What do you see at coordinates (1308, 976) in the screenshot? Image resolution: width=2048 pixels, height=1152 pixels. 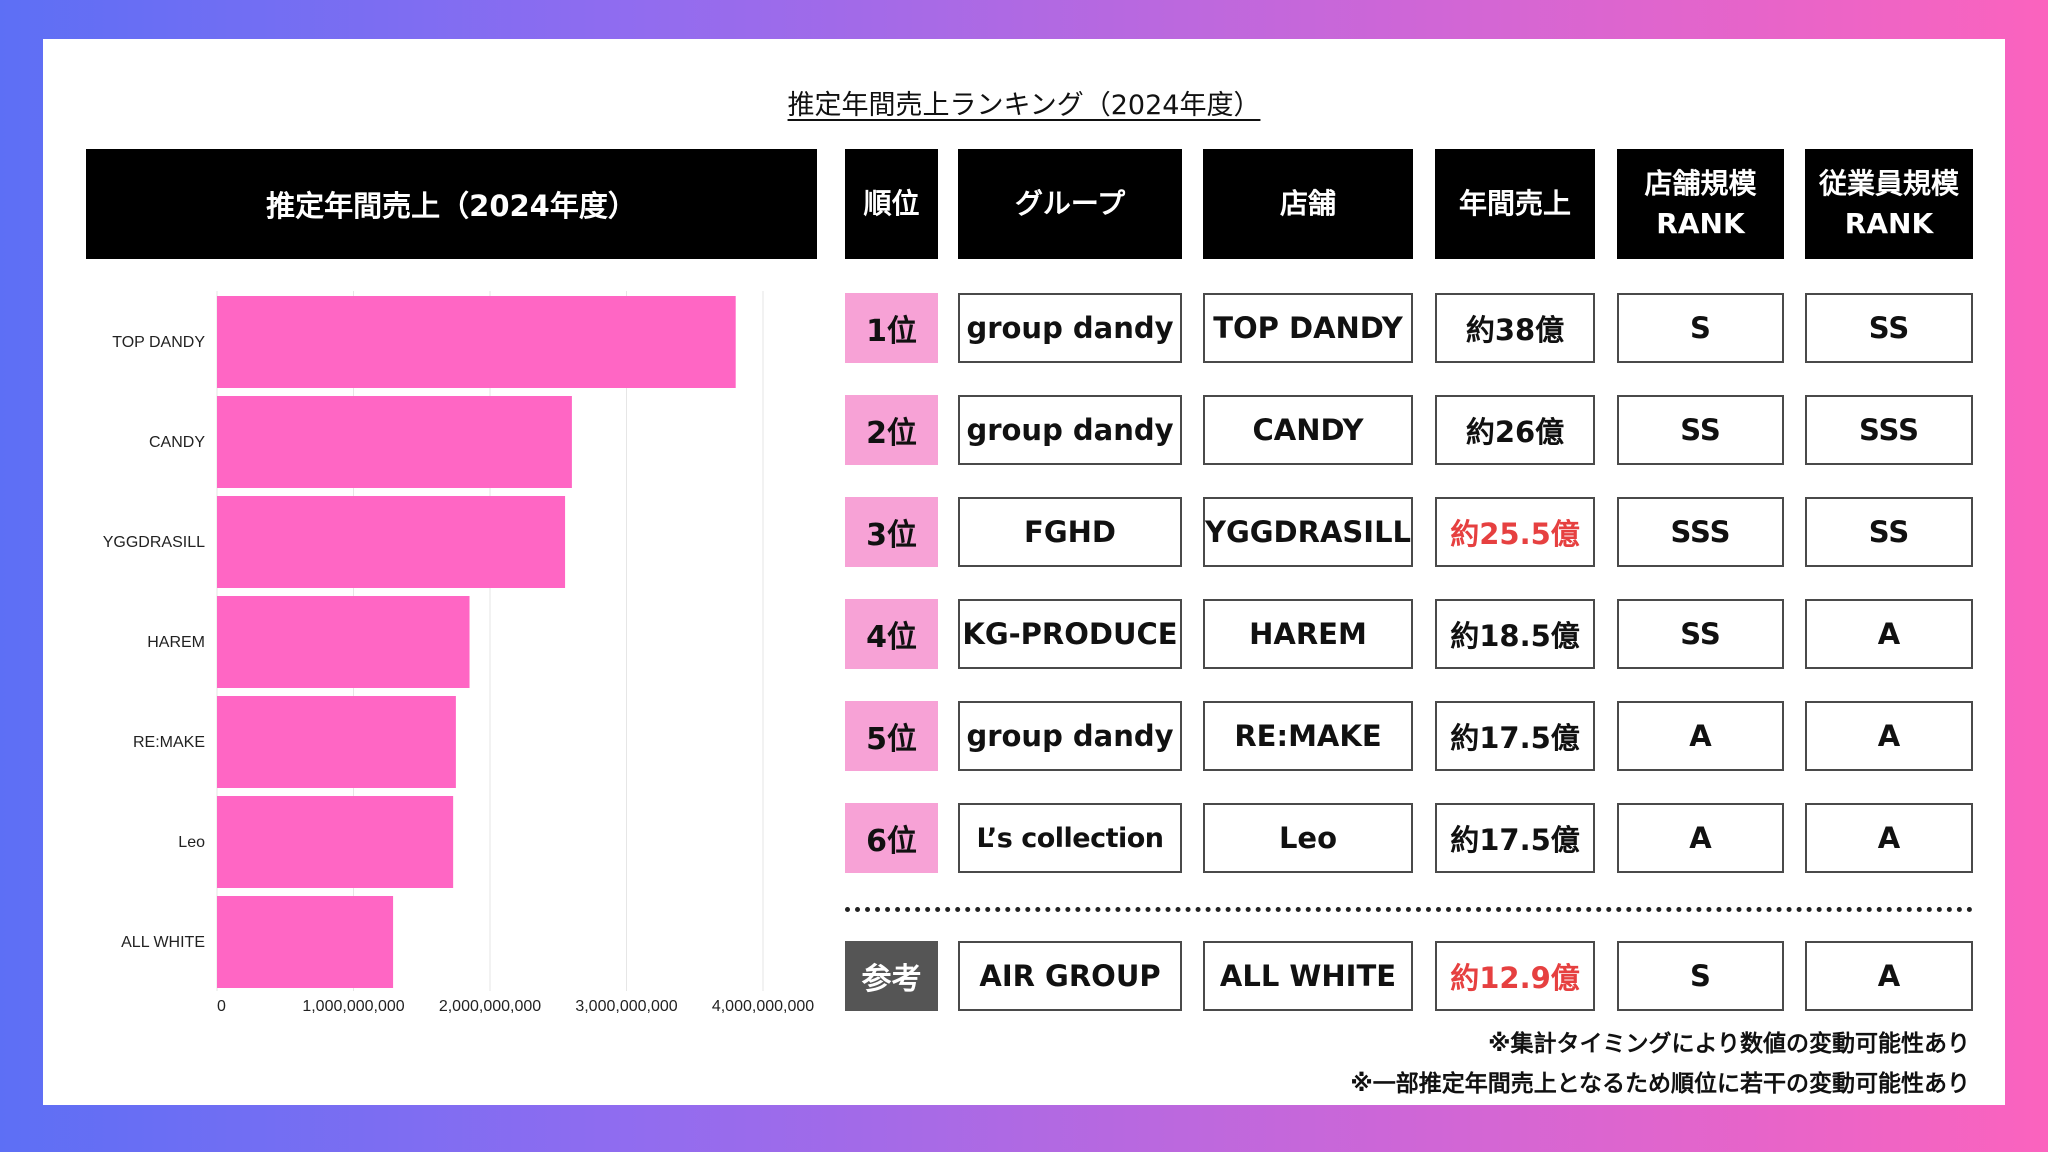 I see `store-cell: ALL WHITE` at bounding box center [1308, 976].